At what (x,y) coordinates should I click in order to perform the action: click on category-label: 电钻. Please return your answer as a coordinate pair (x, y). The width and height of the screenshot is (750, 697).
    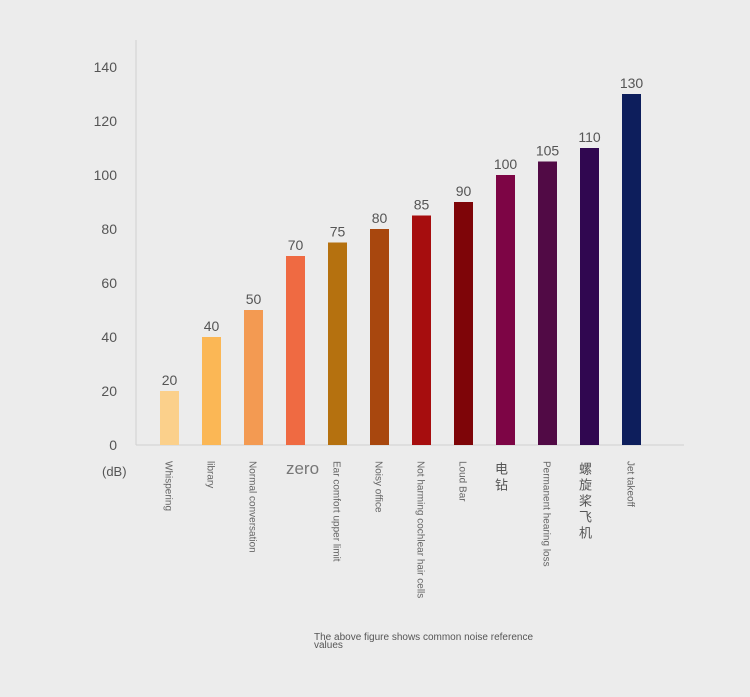
    Looking at the image, I should click on (500, 478).